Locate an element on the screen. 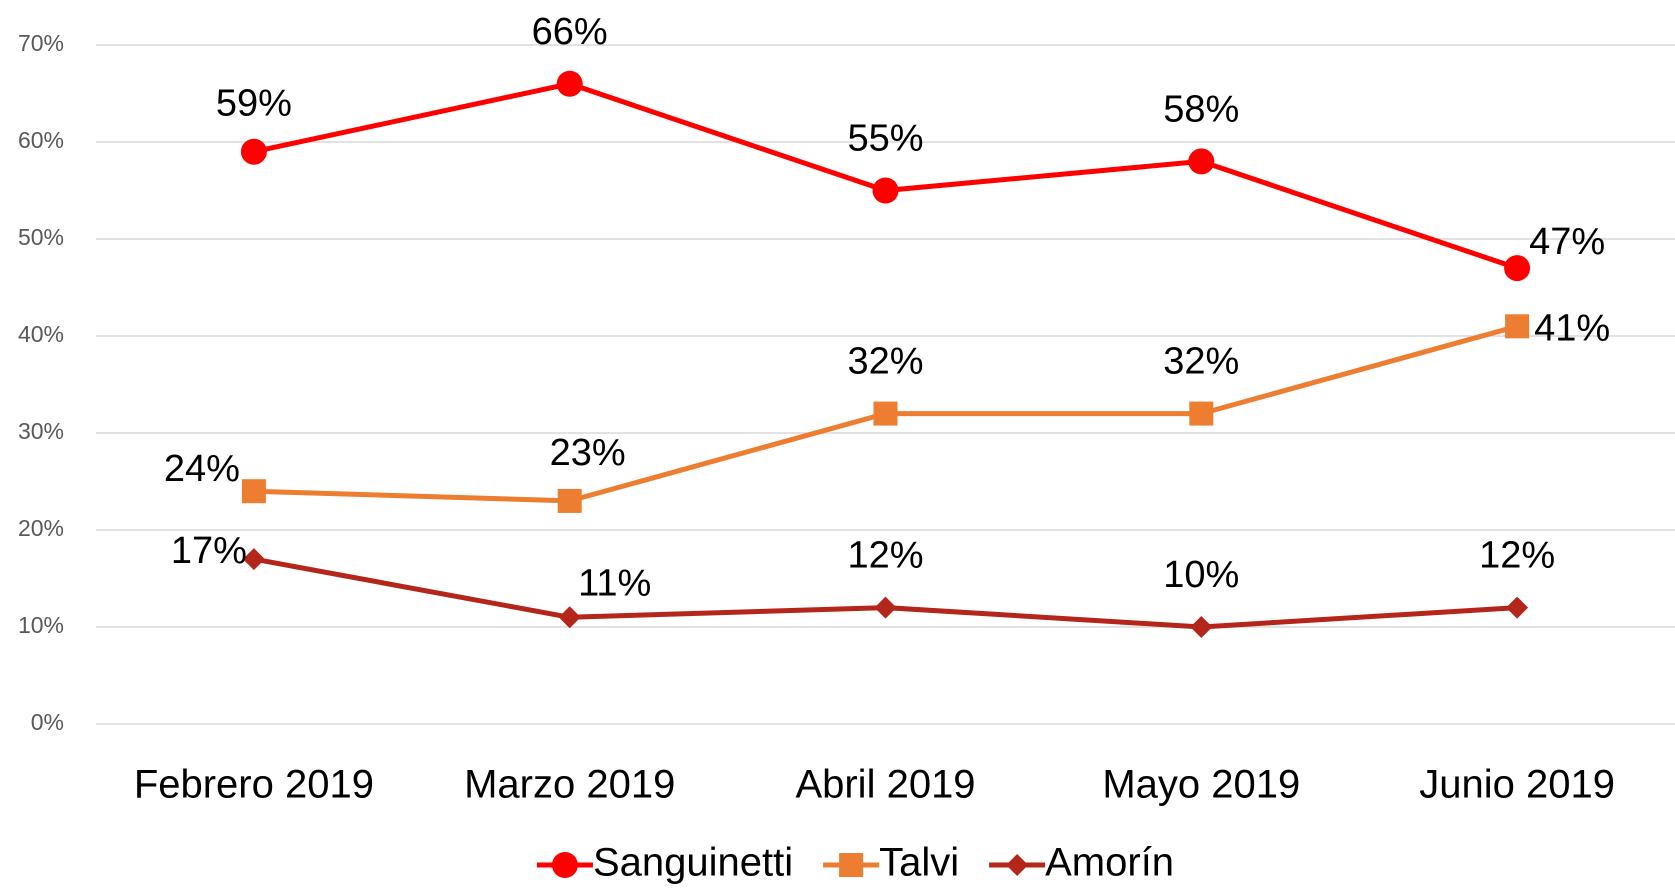 The height and width of the screenshot is (889, 1675). data-label: 66% is located at coordinates (570, 32).